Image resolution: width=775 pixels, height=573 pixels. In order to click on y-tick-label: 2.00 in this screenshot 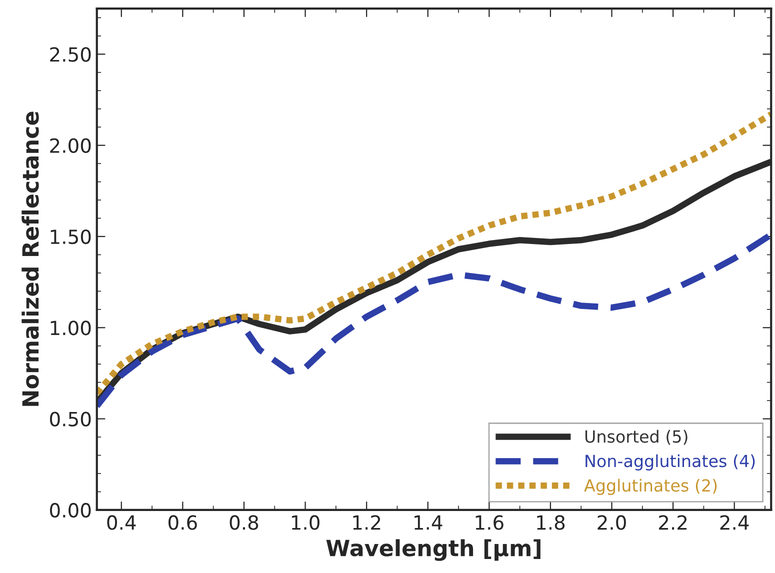, I will do `click(70, 145)`.